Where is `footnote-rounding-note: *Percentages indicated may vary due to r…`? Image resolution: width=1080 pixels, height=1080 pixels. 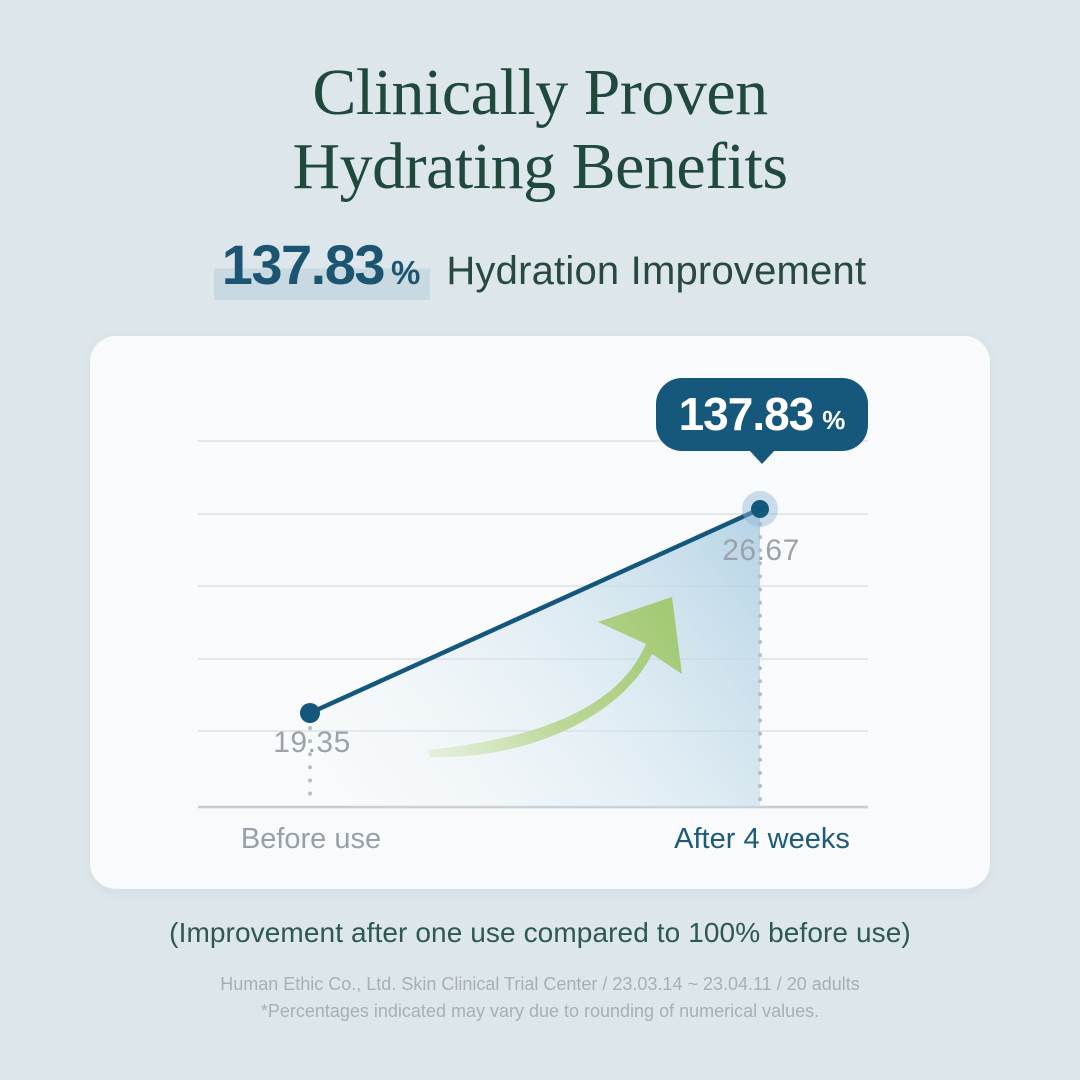
footnote-rounding-note: *Percentages indicated may vary due to r… is located at coordinates (540, 1010).